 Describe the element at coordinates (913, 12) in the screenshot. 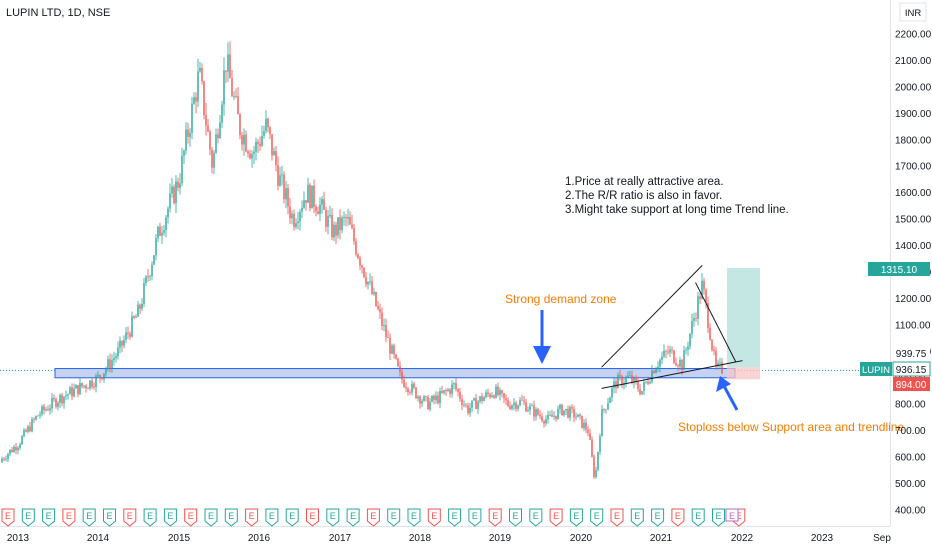

I see `currency-button` at that location.